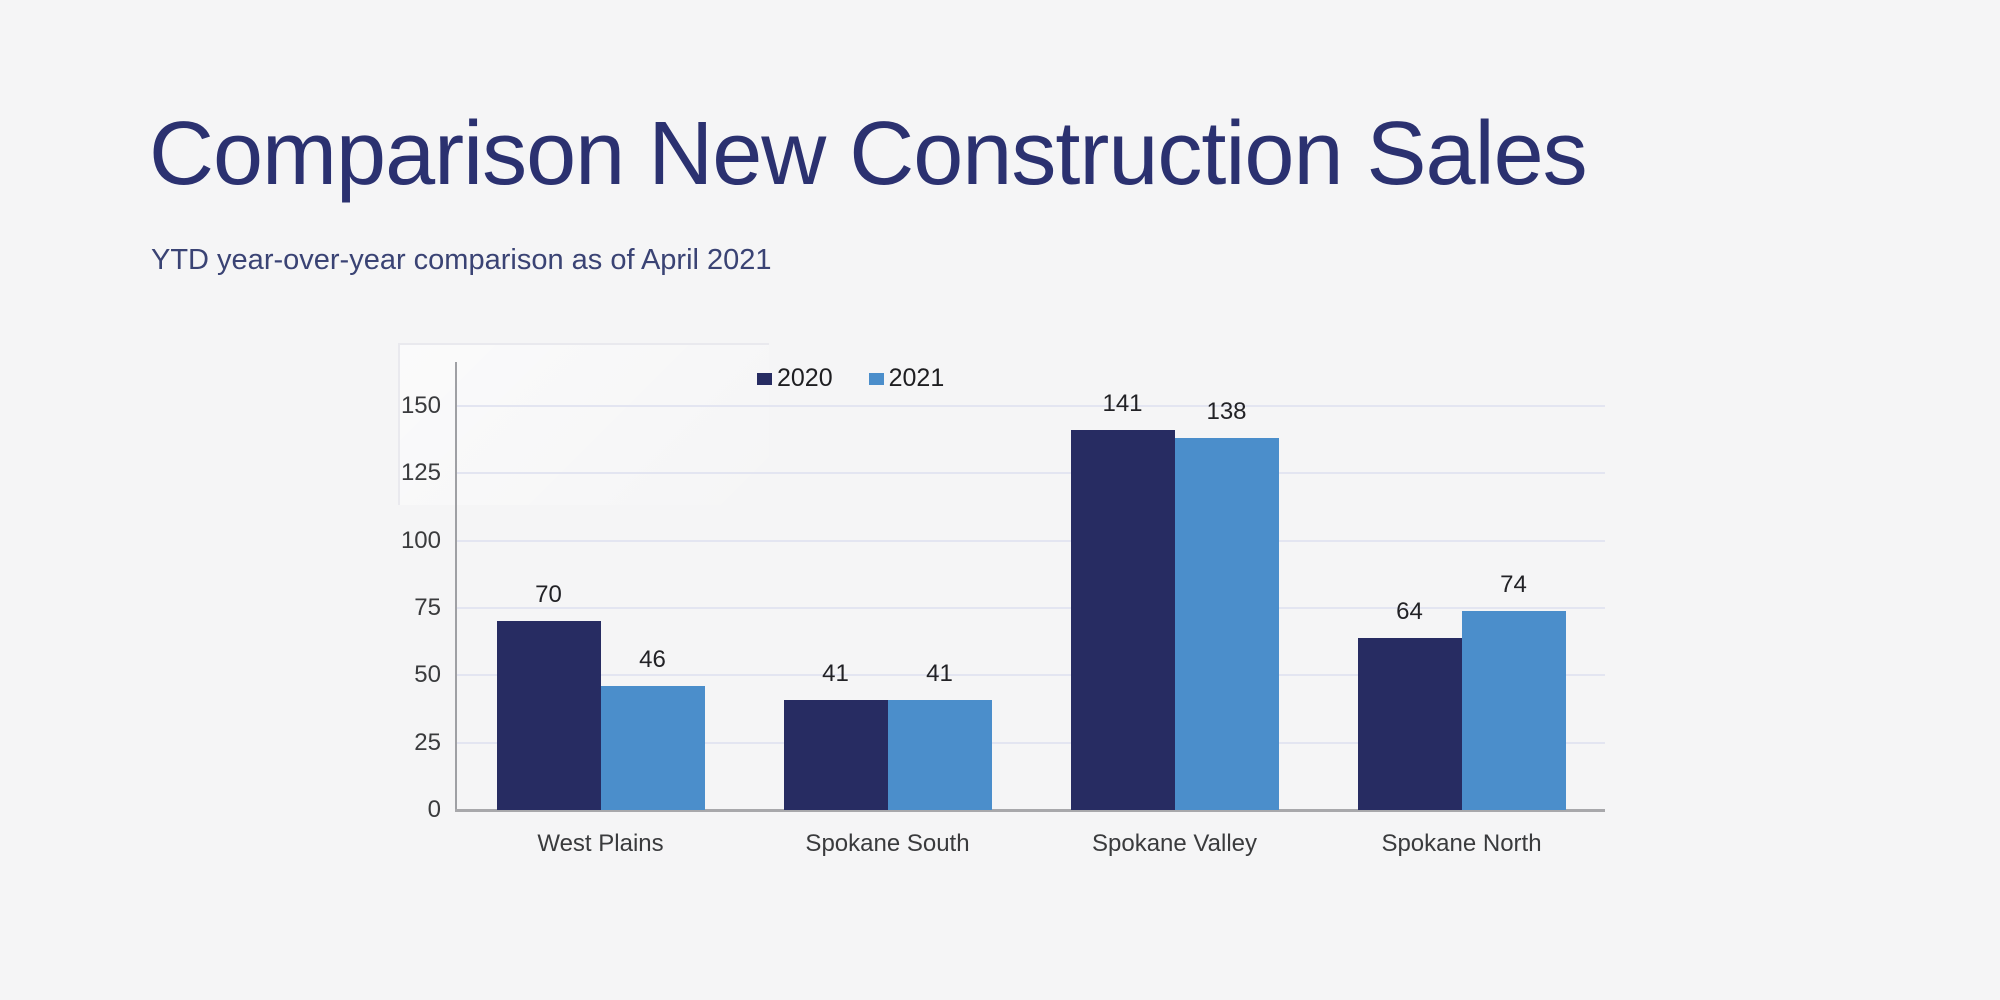 Image resolution: width=2000 pixels, height=1000 pixels. What do you see at coordinates (1122, 620) in the screenshot?
I see `bar-2020-spokane-valley` at bounding box center [1122, 620].